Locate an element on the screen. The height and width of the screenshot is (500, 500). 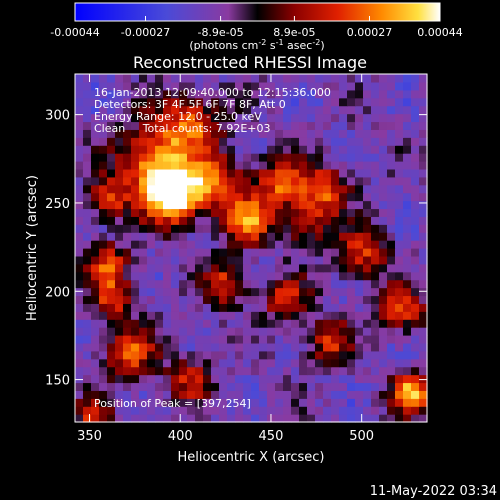
colorbar-tick-label: 0.00044 is located at coordinates (440, 32).